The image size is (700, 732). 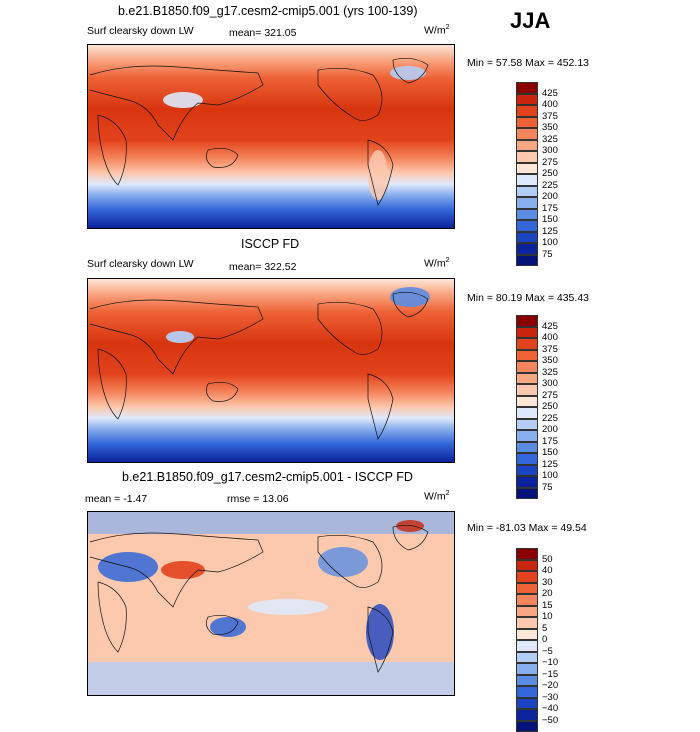 I want to click on panel2-map-svg, so click(x=271, y=370).